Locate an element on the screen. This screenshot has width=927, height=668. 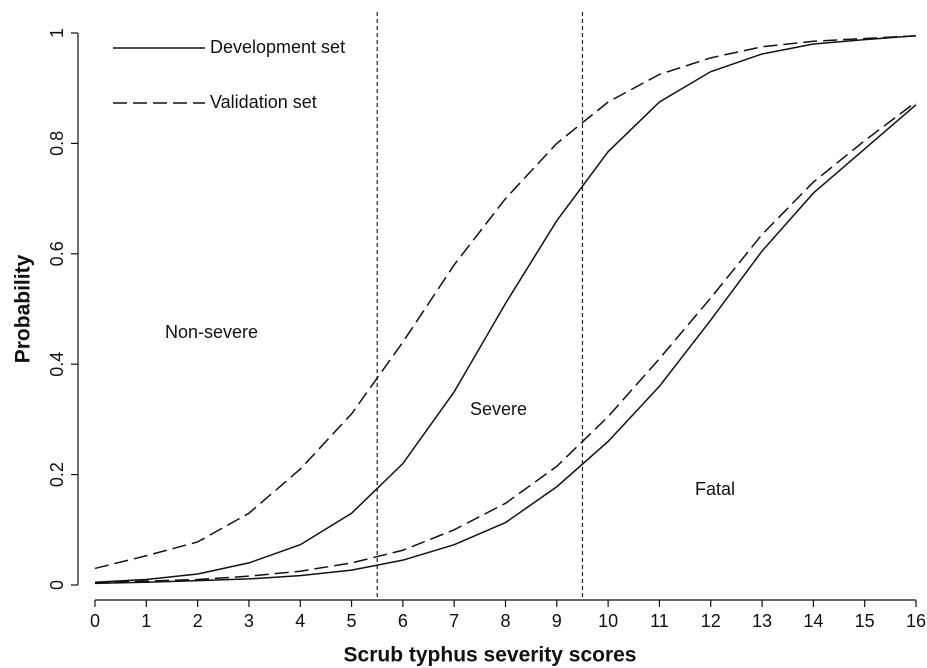
x-tick-label: 3 is located at coordinates (249, 621).